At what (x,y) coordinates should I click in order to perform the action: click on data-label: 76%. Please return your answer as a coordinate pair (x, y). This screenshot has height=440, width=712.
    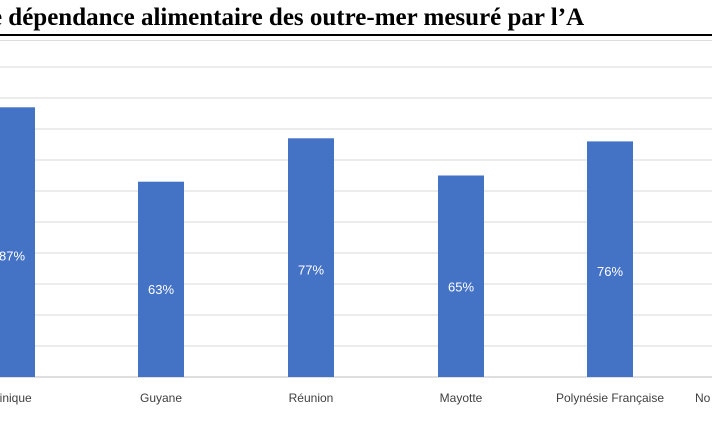
    Looking at the image, I should click on (610, 271).